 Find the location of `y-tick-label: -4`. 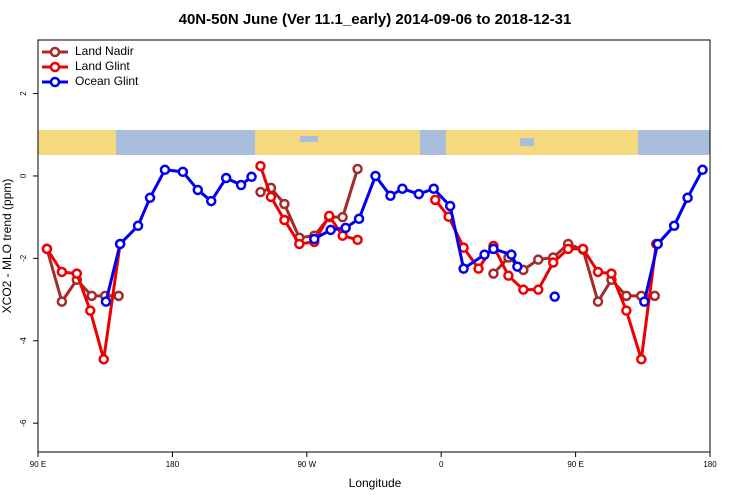

y-tick-label: -4 is located at coordinates (23, 341).